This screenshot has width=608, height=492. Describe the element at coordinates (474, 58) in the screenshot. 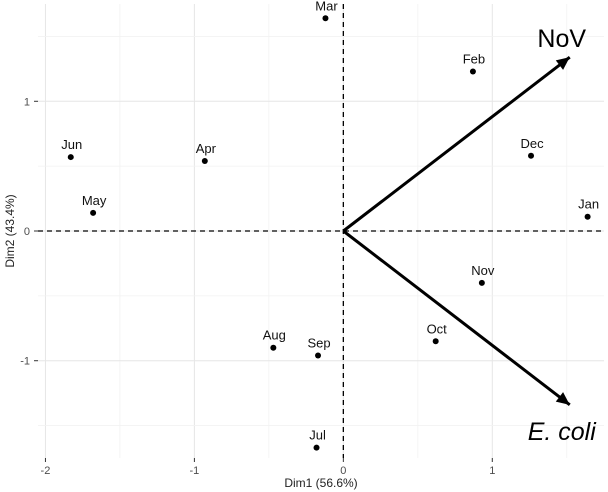

I see `point-label: Feb` at that location.